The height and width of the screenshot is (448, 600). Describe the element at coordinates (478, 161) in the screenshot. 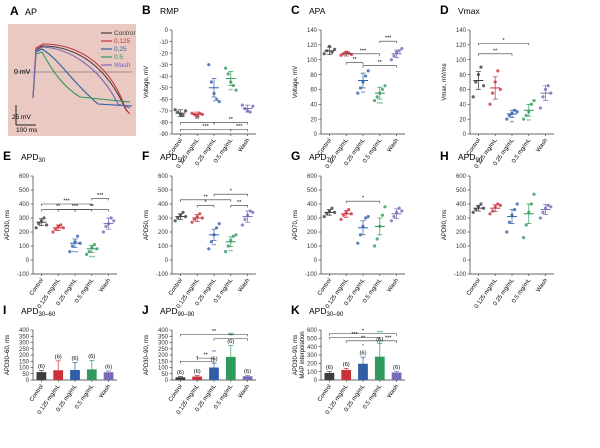

I see `panel-title-subscript: 90` at that location.